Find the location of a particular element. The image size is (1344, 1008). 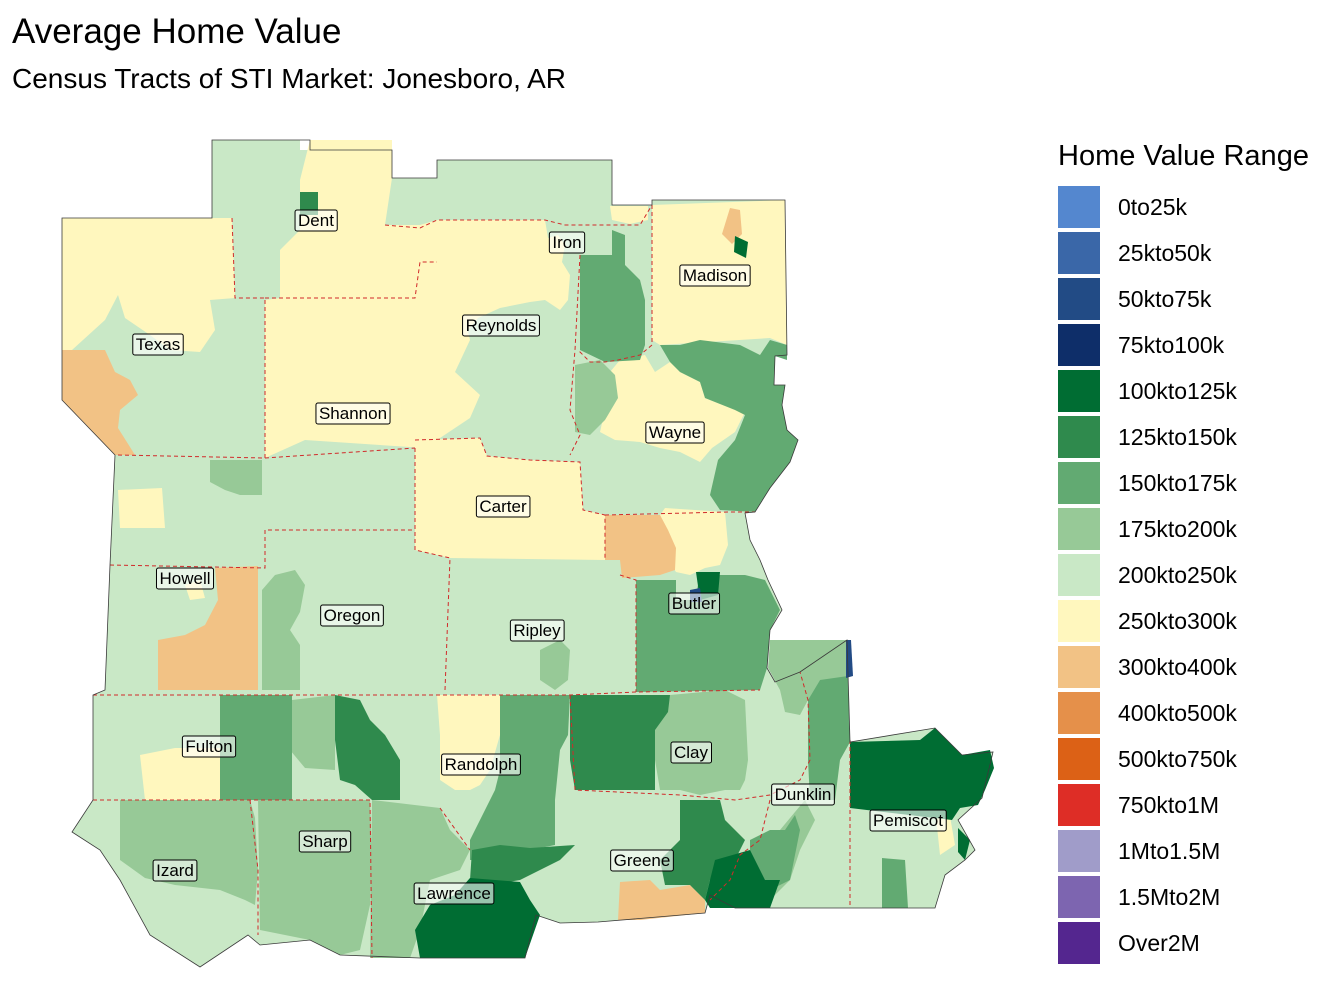

county-label-howell: Howell is located at coordinates (185, 578).